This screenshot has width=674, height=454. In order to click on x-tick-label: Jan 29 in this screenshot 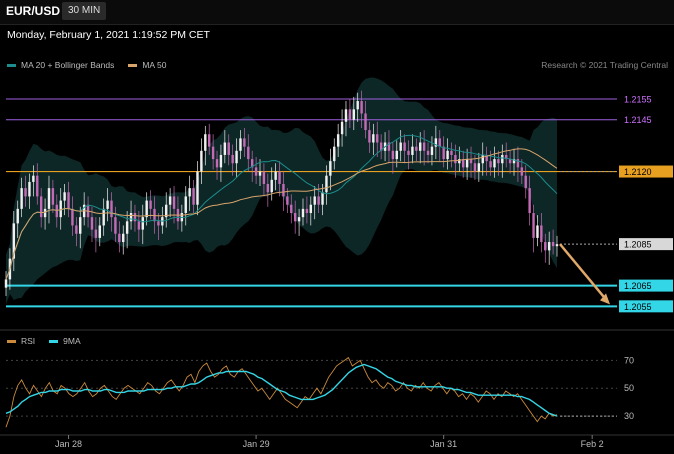, I will do `click(256, 444)`.